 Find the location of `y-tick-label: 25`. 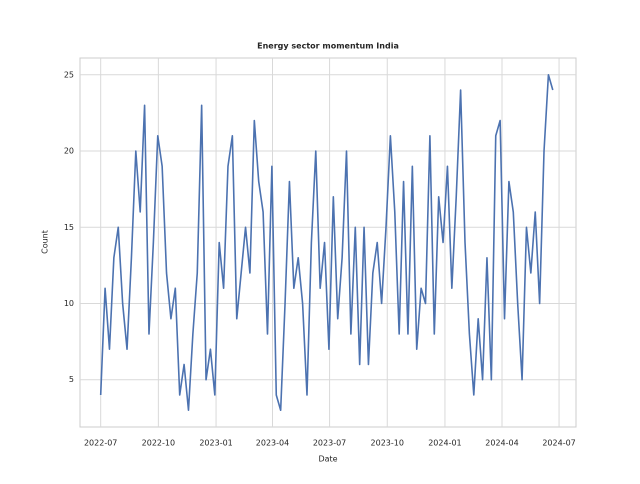

y-tick-label: 25 is located at coordinates (69, 74).